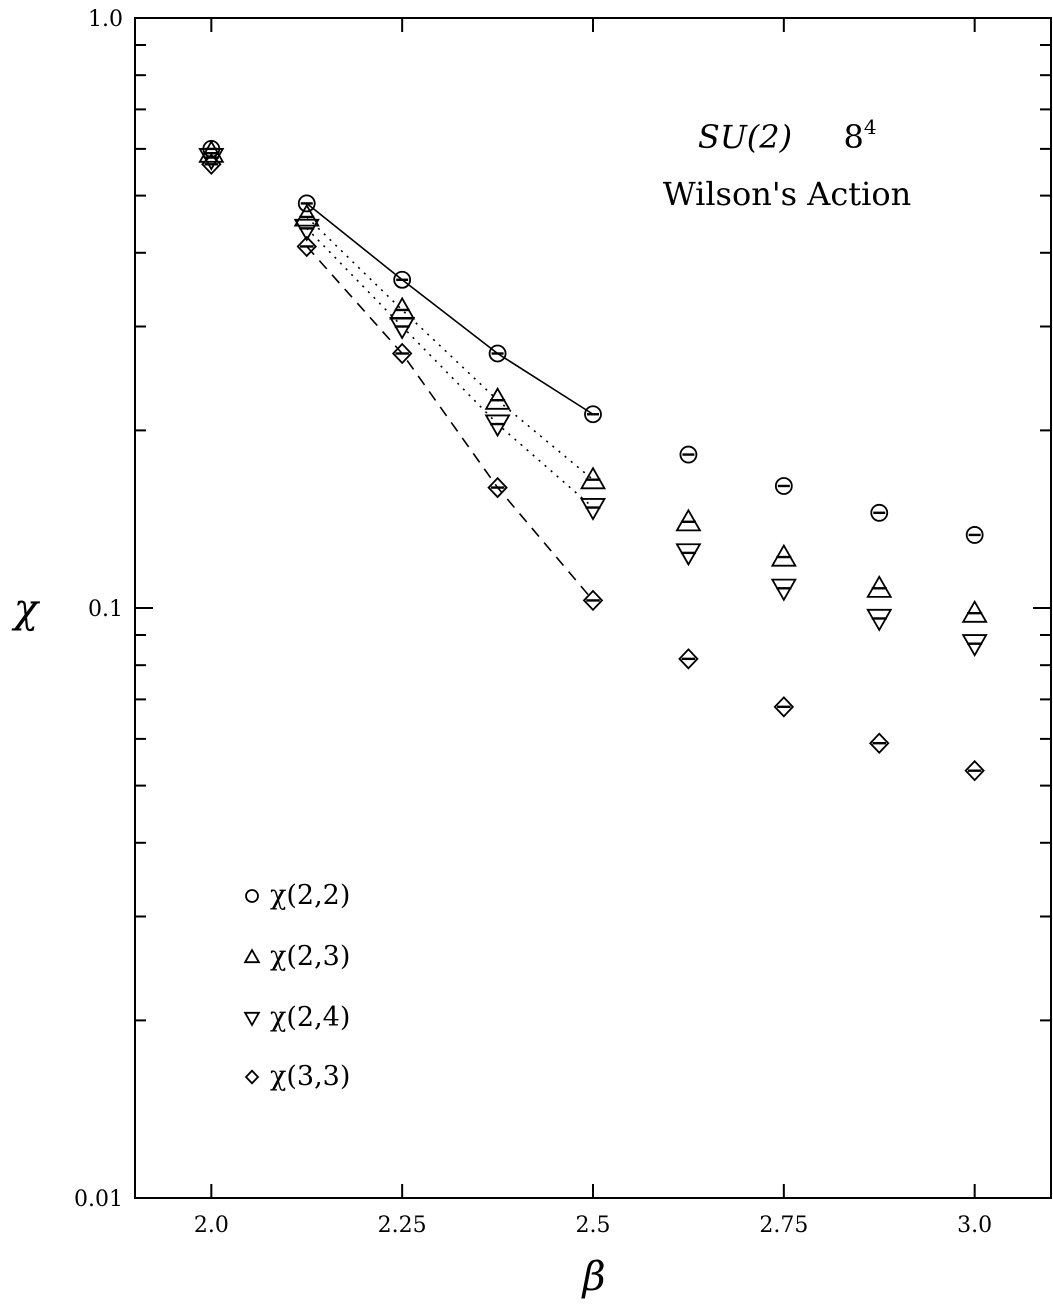 The height and width of the screenshot is (1304, 1053). I want to click on x-tick-label-4: 3.0, so click(974, 1225).